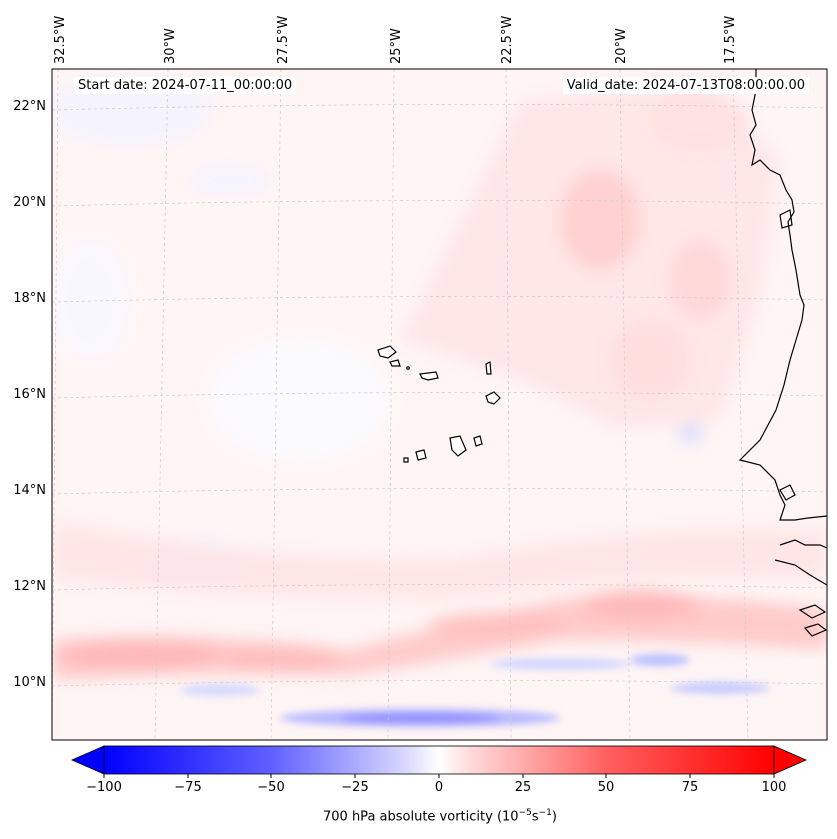  I want to click on colorbar, so click(439, 761).